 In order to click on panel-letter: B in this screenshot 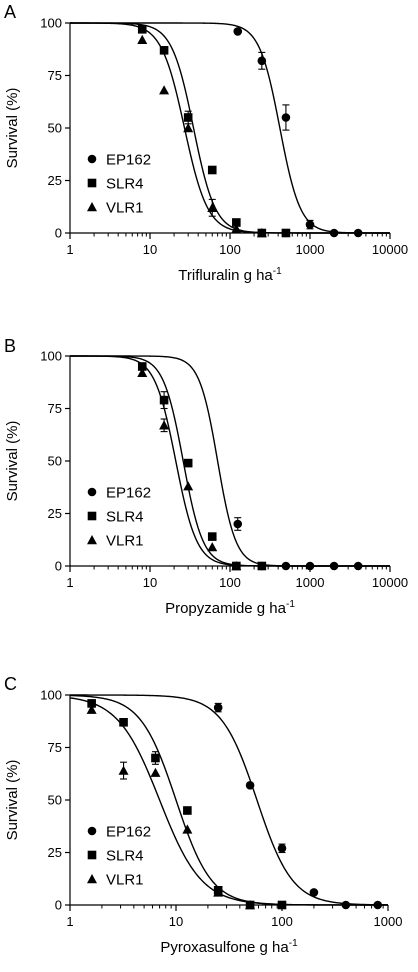, I will do `click(10, 346)`.